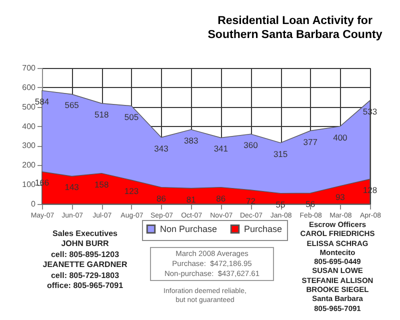 The height and width of the screenshot is (320, 400). Describe the element at coordinates (191, 141) in the screenshot. I see `data-label: 383` at that location.